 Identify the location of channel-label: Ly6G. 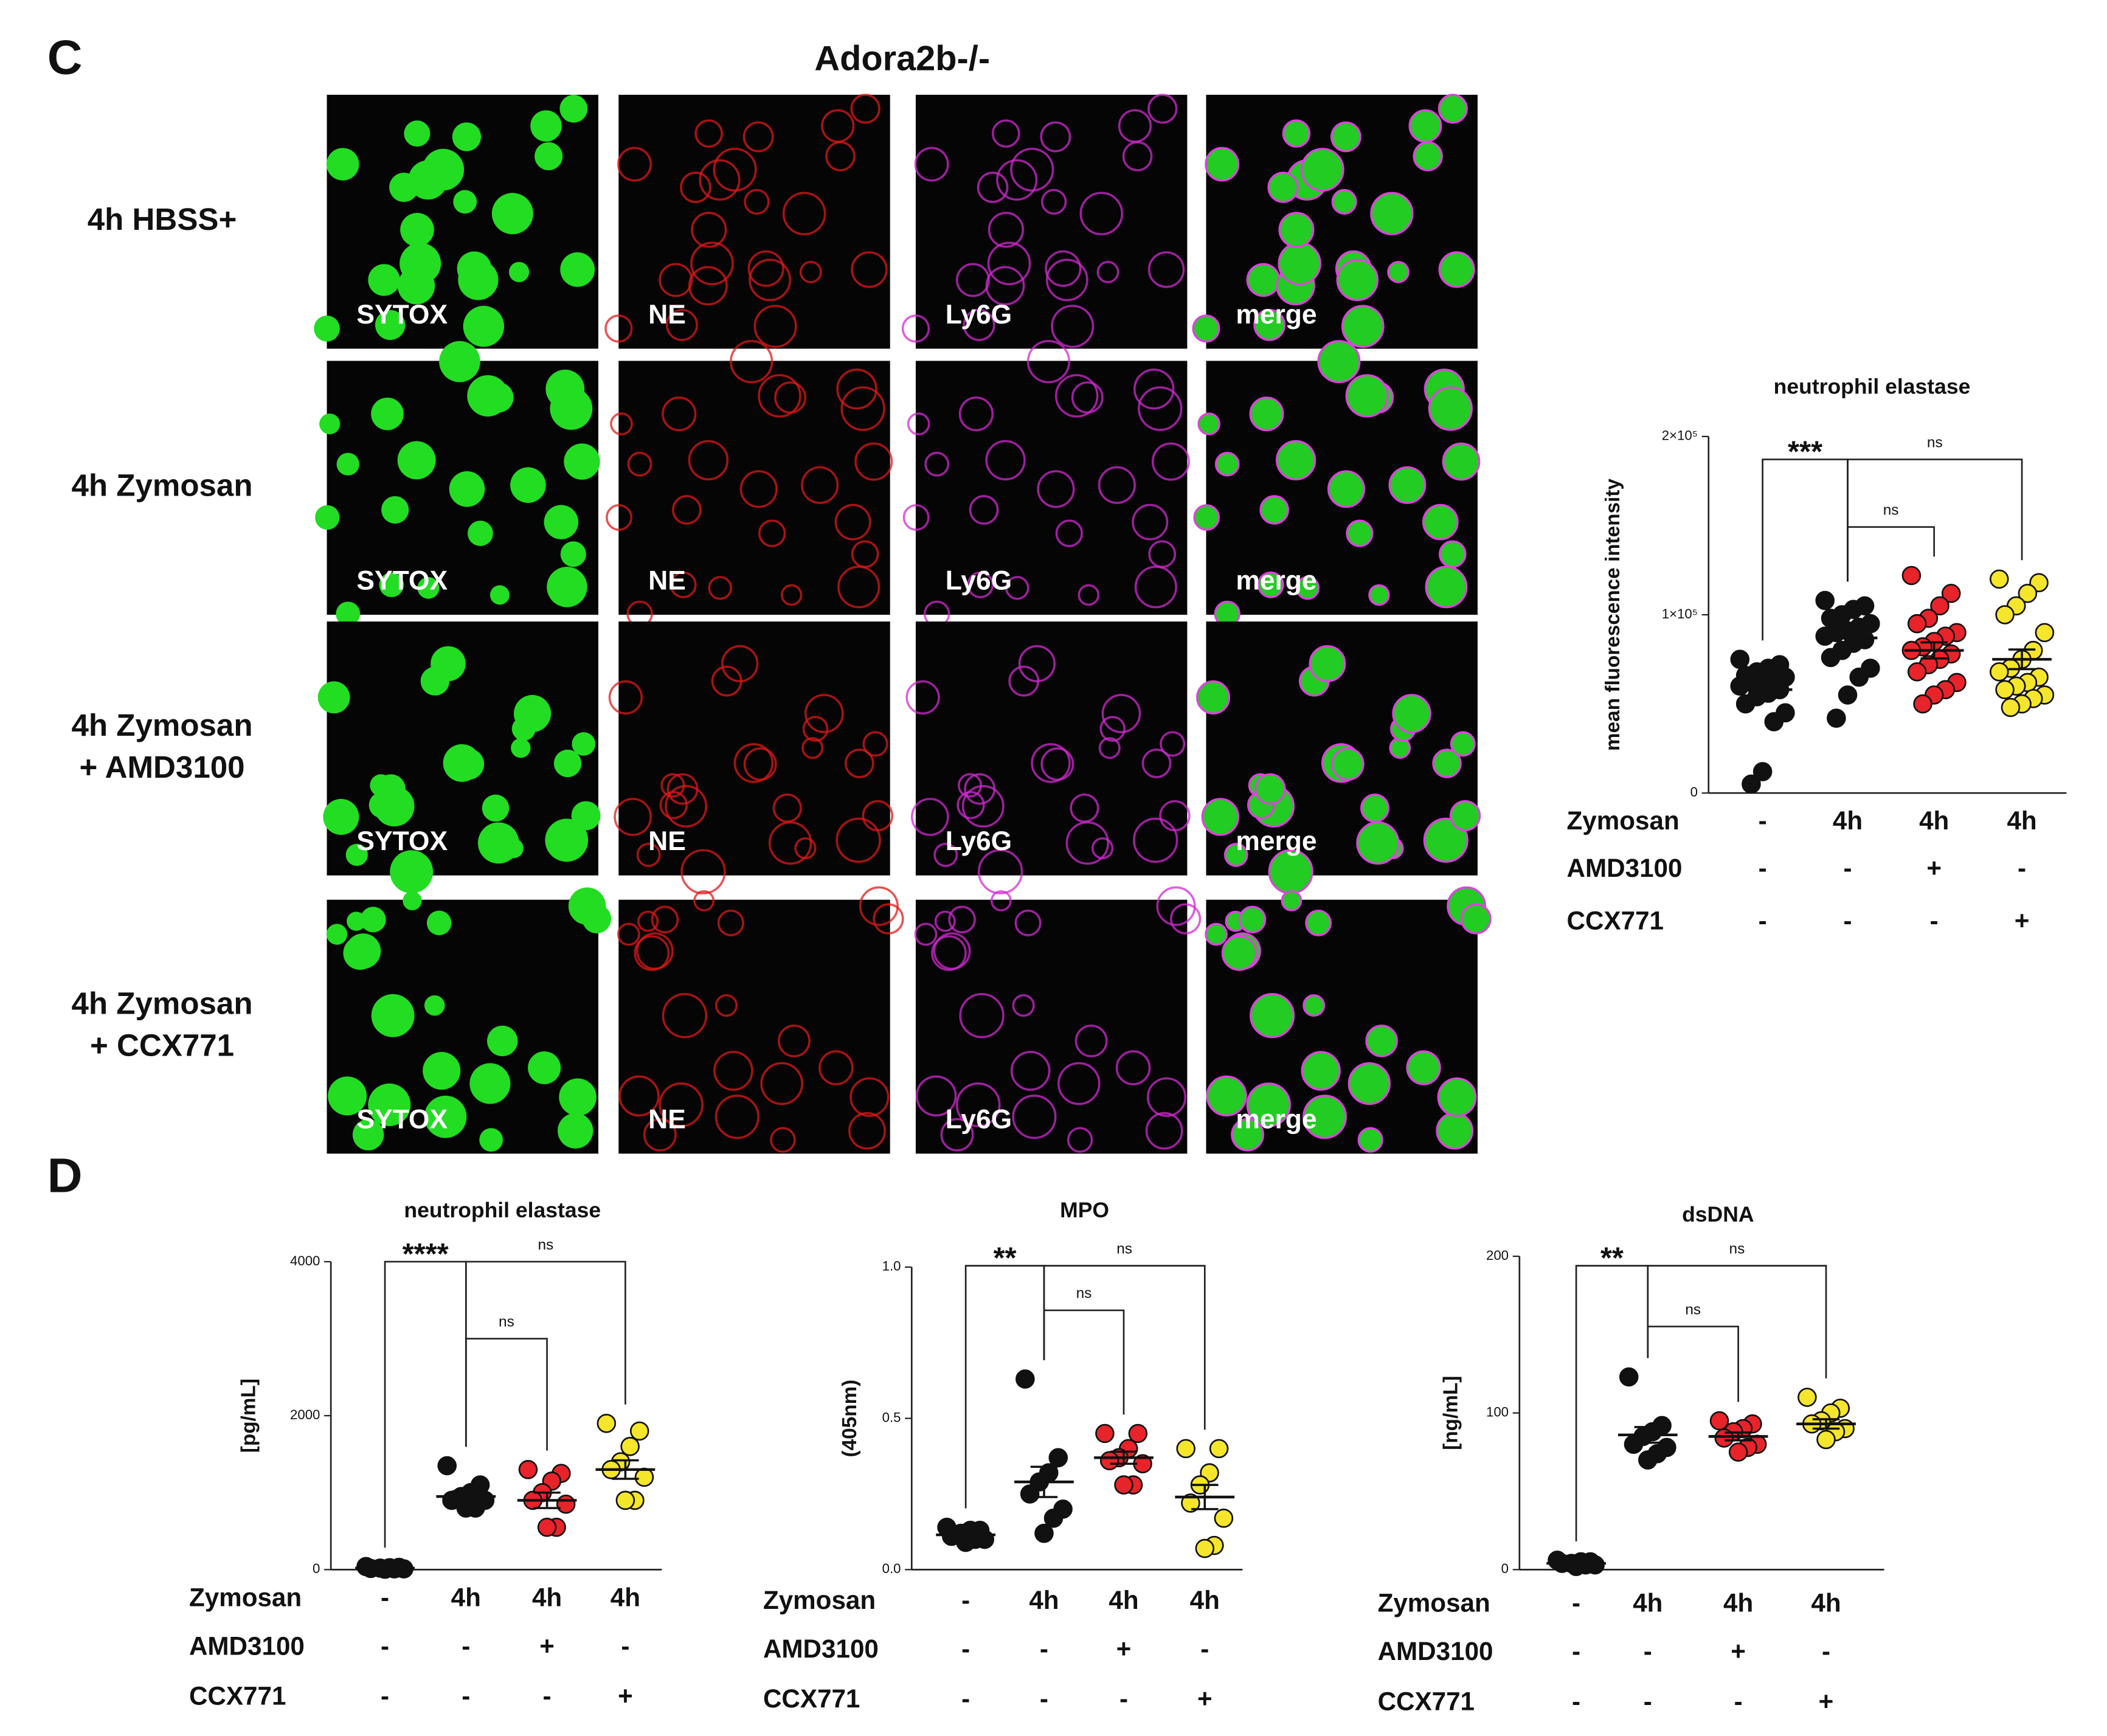
(979, 580).